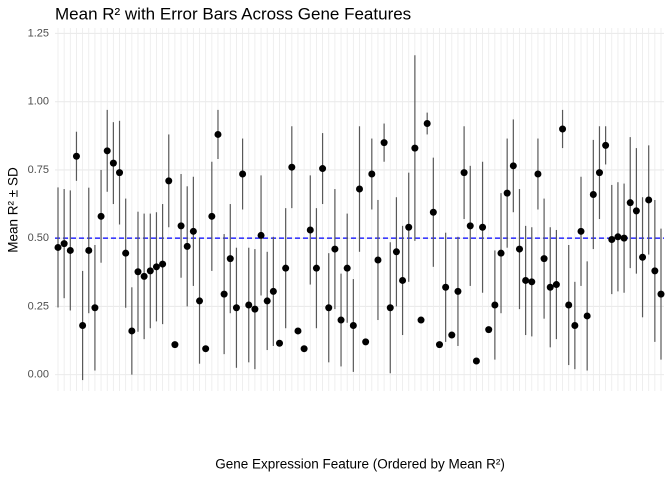  Describe the element at coordinates (38, 375) in the screenshot. I see `y-tick-label: 0.00` at that location.